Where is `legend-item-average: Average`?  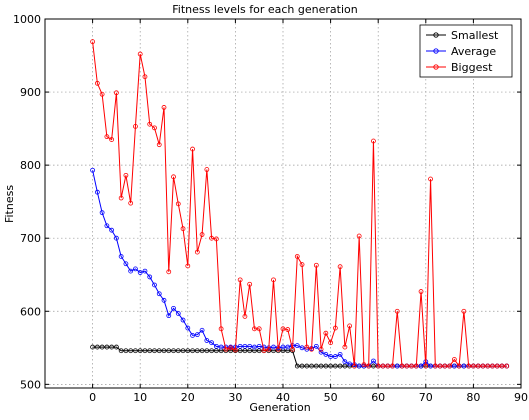 legend-item-average: Average is located at coordinates (461, 51).